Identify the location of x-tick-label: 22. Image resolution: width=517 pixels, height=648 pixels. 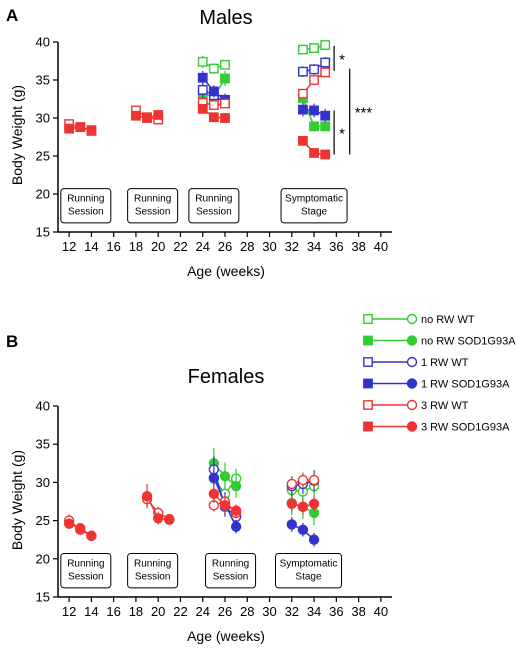
(180, 246).